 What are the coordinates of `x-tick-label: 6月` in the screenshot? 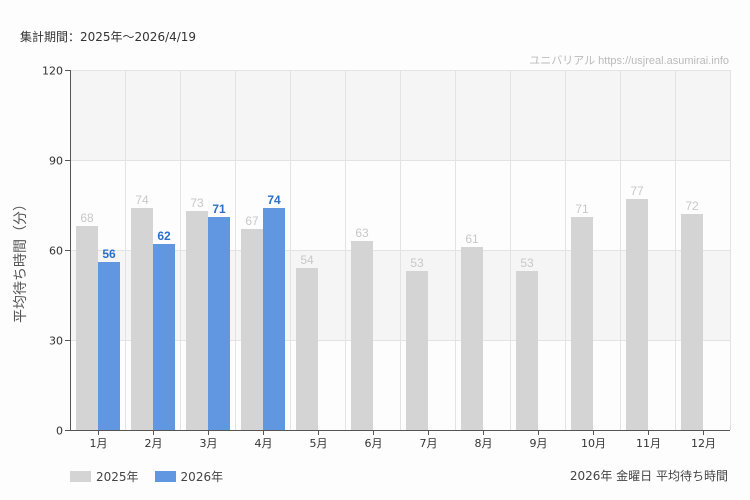 It's located at (374, 443).